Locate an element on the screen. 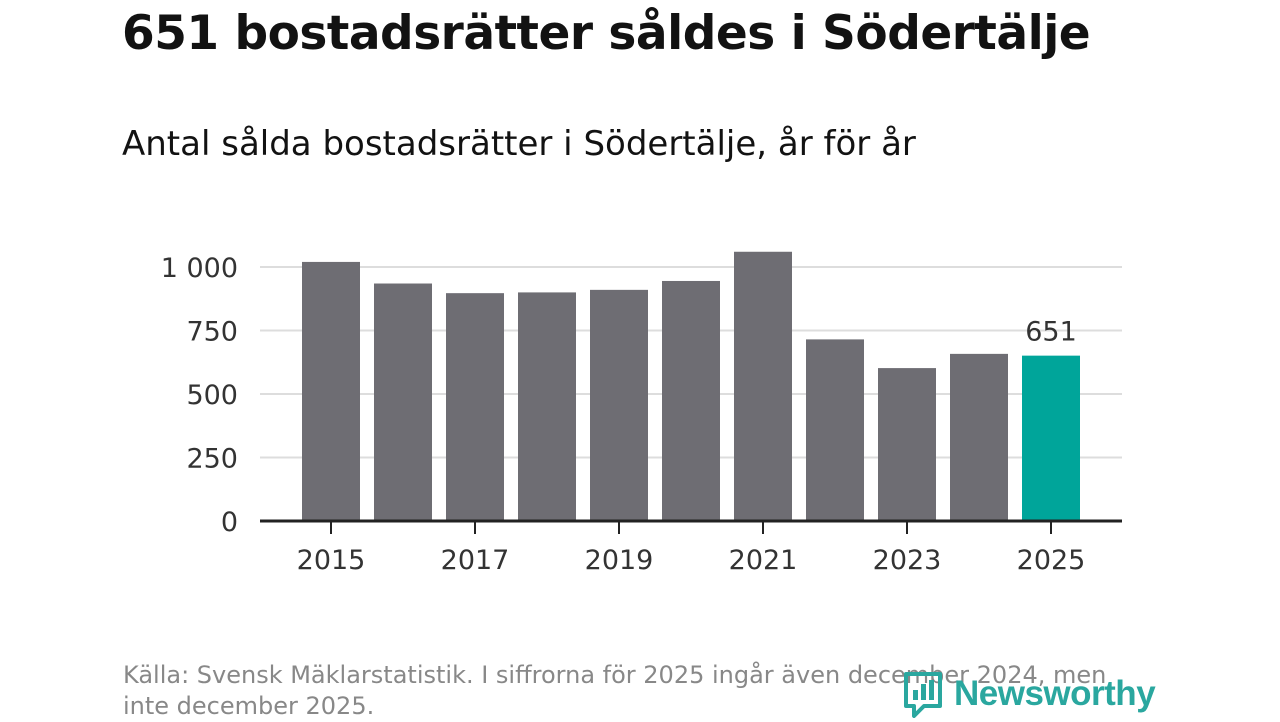 The width and height of the screenshot is (1280, 722). bar-2020 is located at coordinates (691, 400).